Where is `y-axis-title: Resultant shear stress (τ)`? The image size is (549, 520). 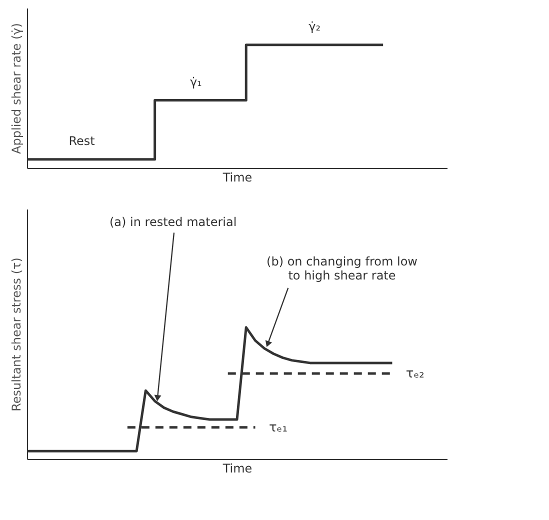 y-axis-title: Resultant shear stress (τ) is located at coordinates (17, 335).